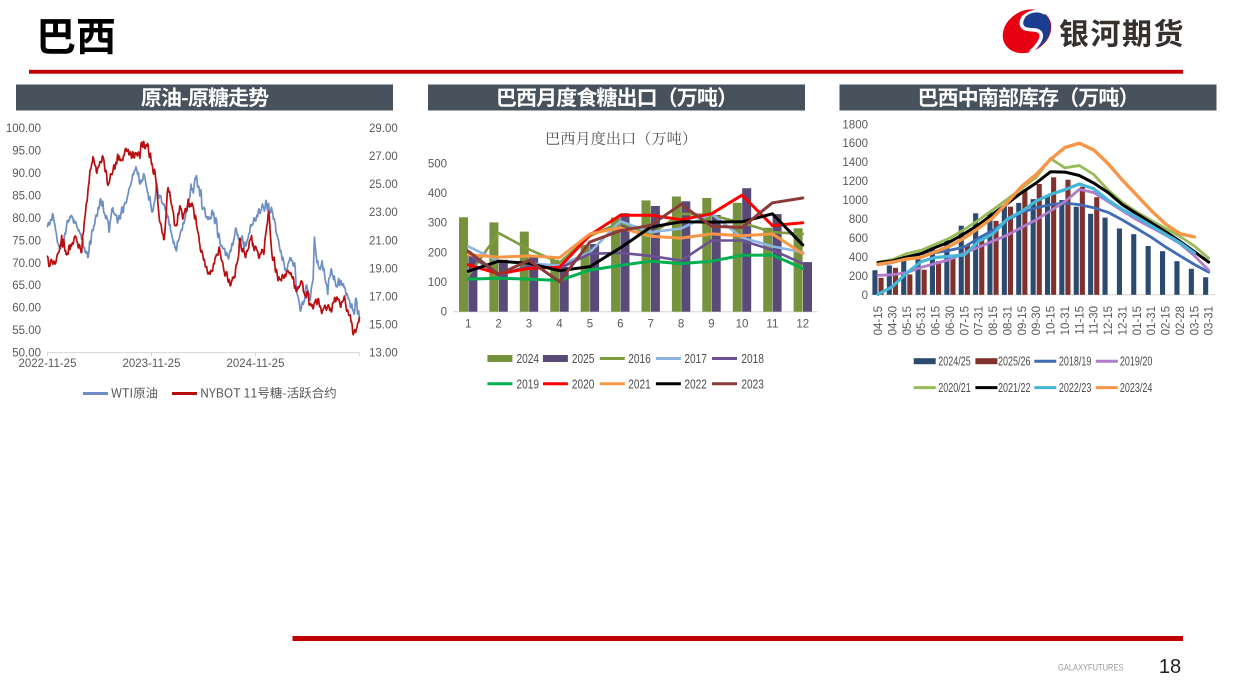 This screenshot has width=1234, height=695. Describe the element at coordinates (437, 224) in the screenshot. I see `svg-text: 300` at that location.